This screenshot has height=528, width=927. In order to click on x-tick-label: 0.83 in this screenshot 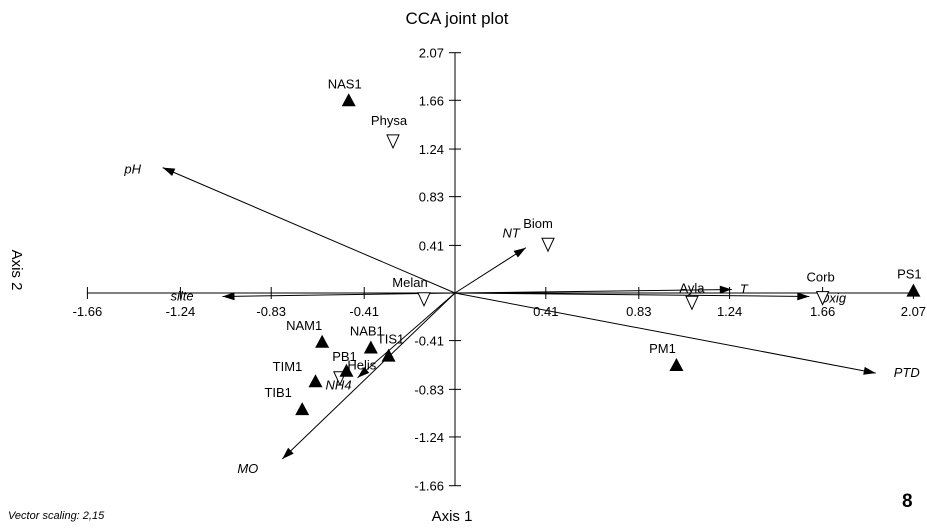, I will do `click(638, 311)`.